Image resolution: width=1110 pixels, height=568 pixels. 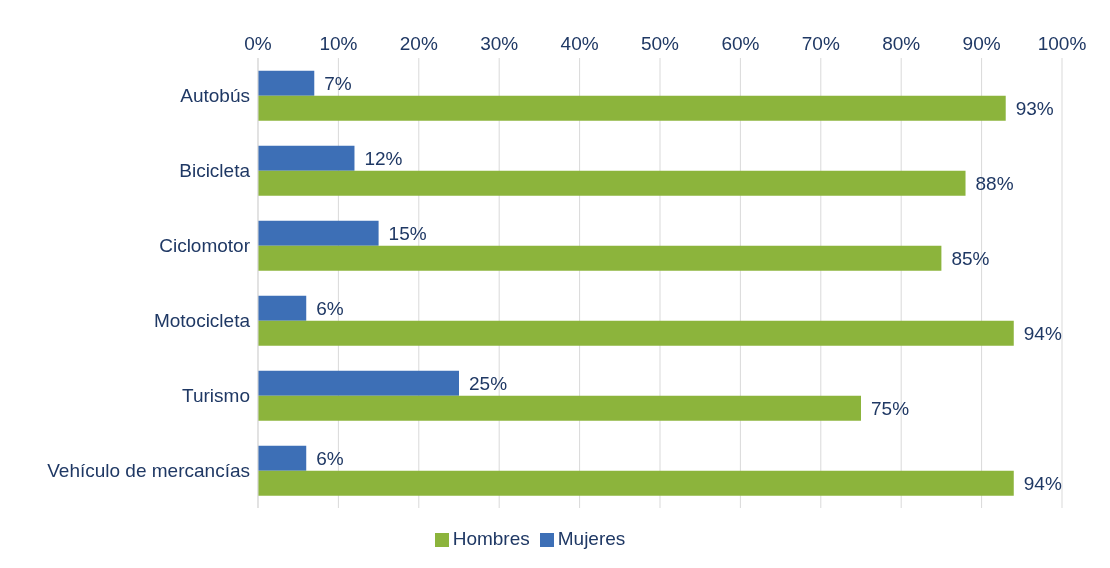 I want to click on legend-label: Hombres, so click(x=491, y=538).